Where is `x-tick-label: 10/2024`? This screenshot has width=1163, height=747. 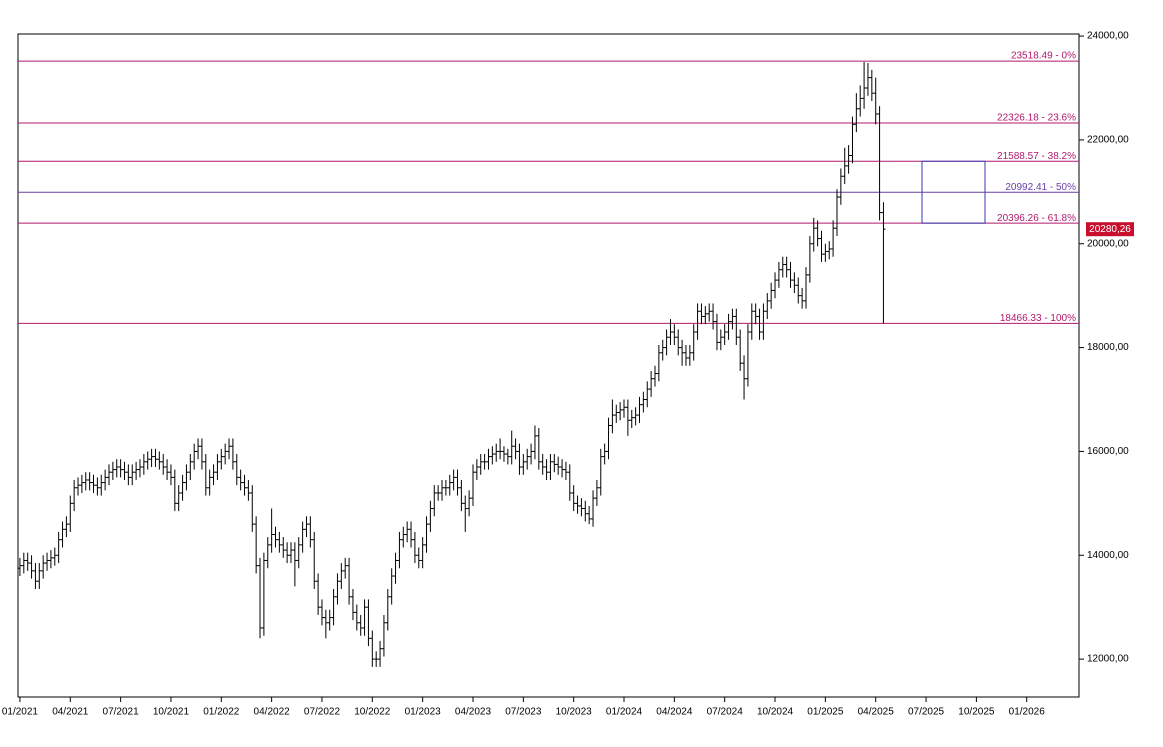 x-tick-label: 10/2024 is located at coordinates (775, 712).